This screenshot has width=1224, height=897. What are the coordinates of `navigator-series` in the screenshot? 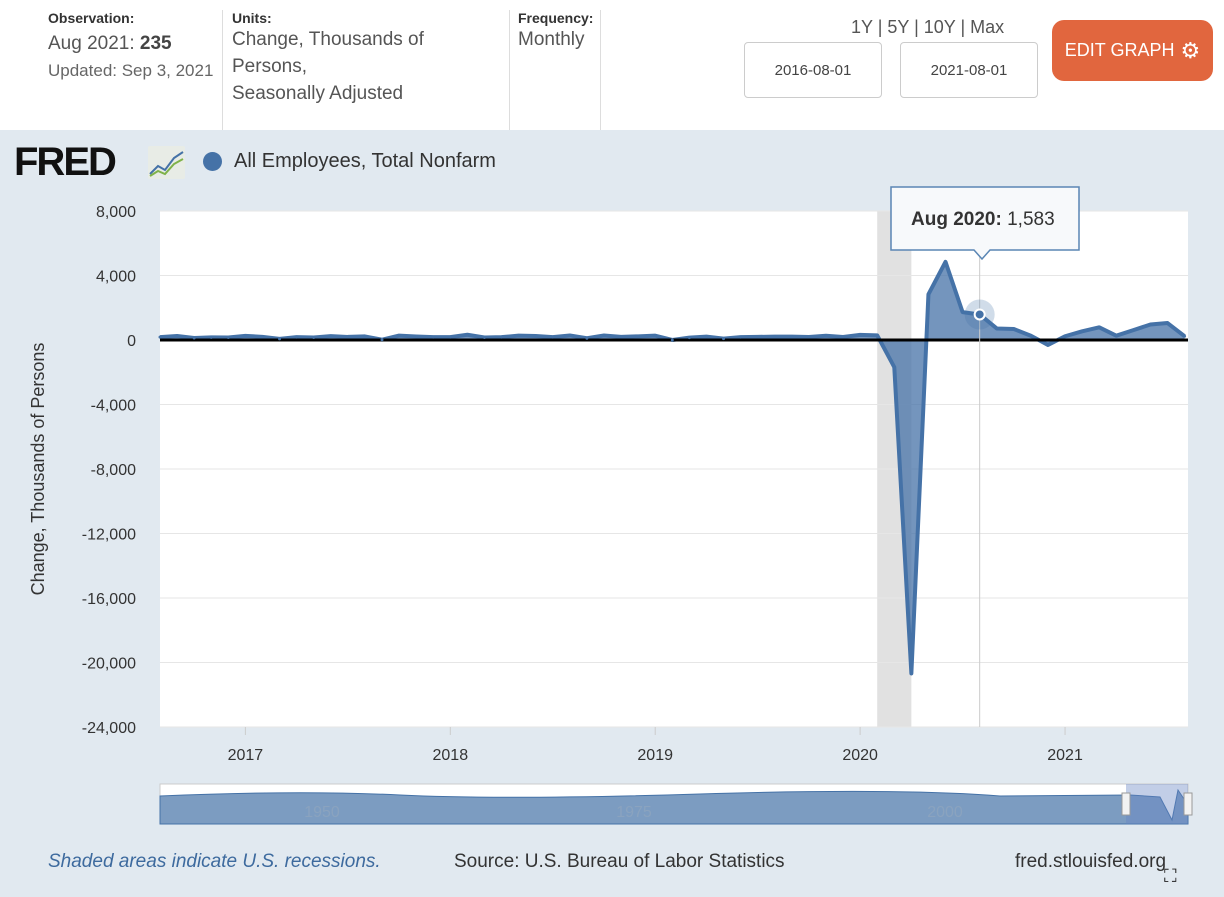 It's located at (674, 806).